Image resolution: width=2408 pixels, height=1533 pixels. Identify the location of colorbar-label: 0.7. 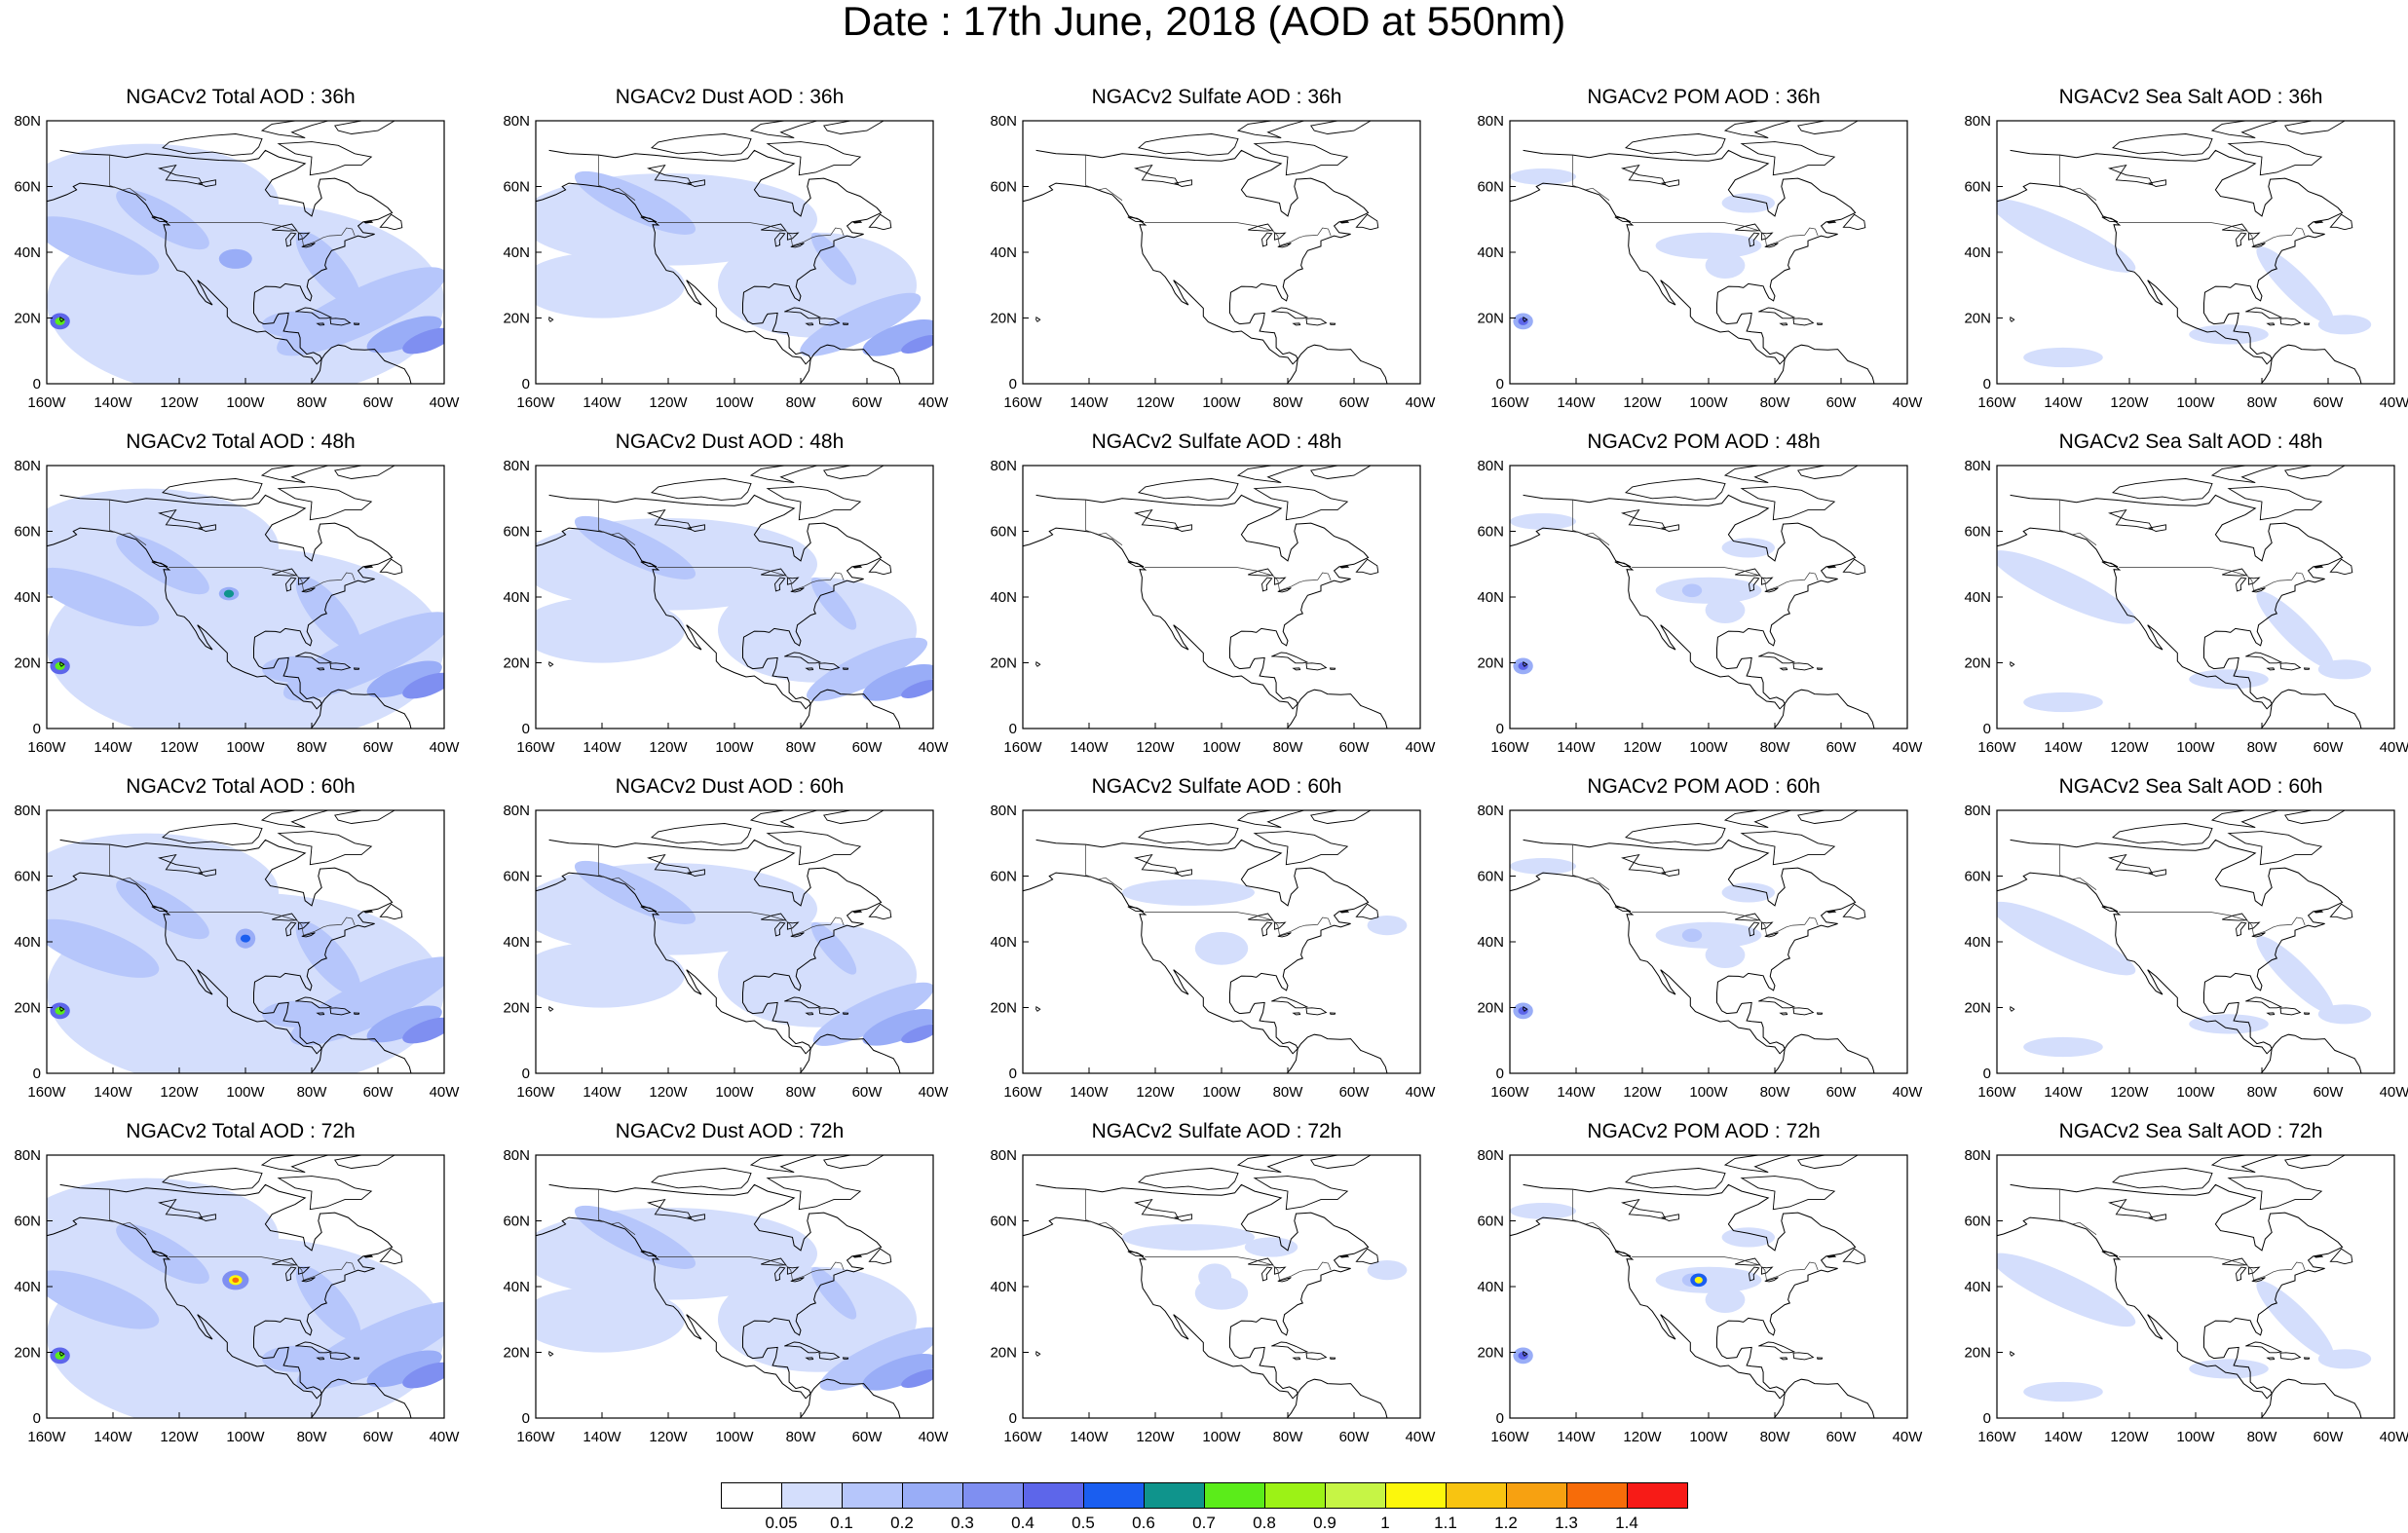
(1204, 1523).